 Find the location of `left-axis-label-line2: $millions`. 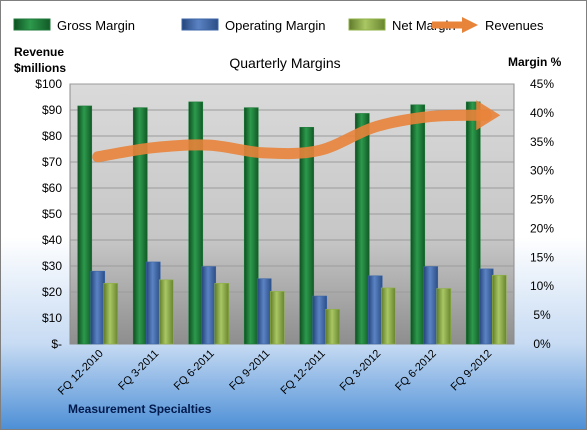

left-axis-label-line2: $millions is located at coordinates (40, 68).